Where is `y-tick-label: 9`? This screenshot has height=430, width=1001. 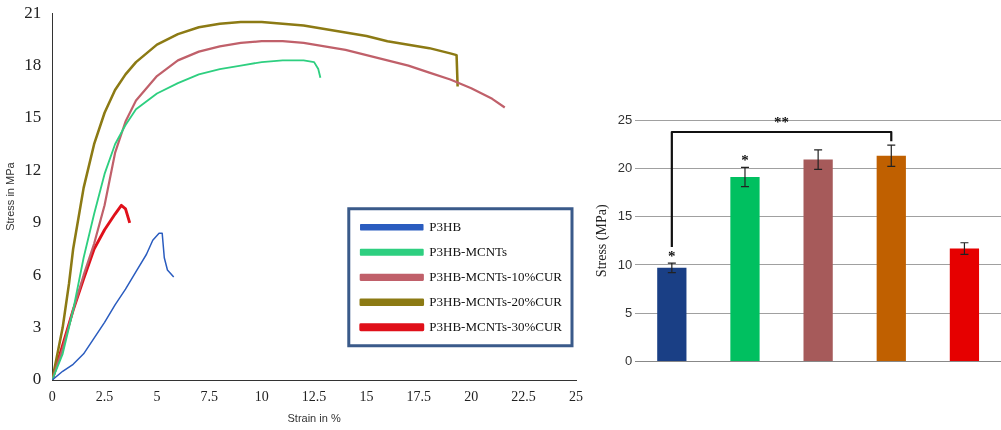
y-tick-label: 9 is located at coordinates (37, 222).